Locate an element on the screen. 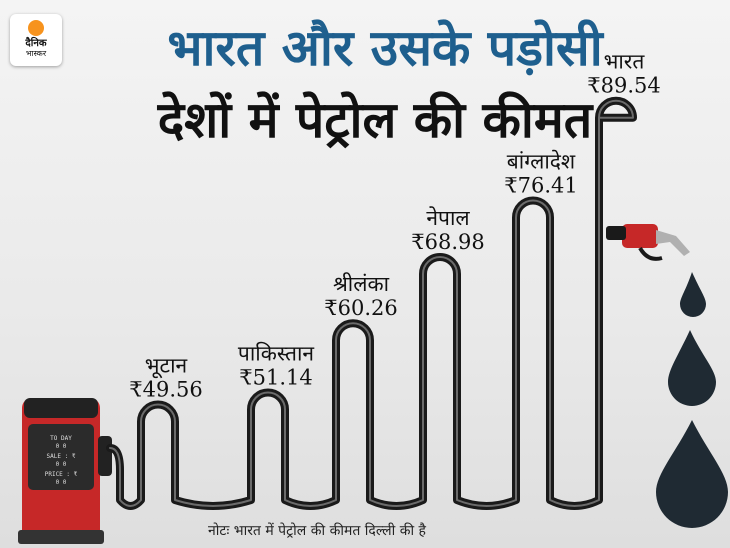 This screenshot has width=730, height=548. category-label-0: भूटान is located at coordinates (166, 366).